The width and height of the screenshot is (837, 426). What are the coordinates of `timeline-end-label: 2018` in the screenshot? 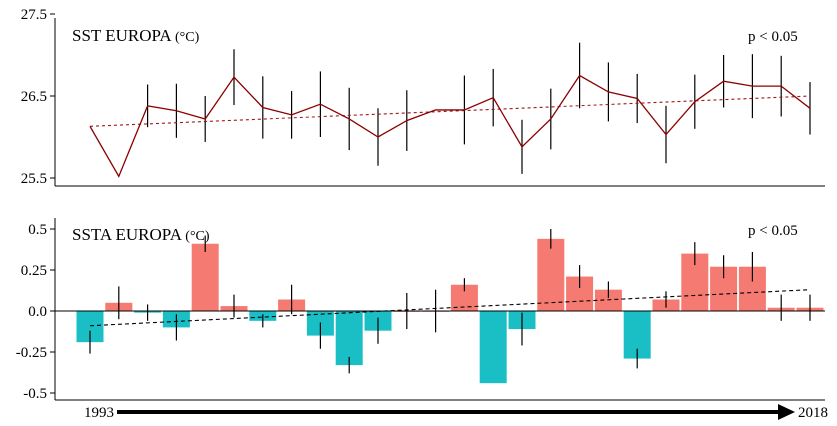 It's located at (813, 413).